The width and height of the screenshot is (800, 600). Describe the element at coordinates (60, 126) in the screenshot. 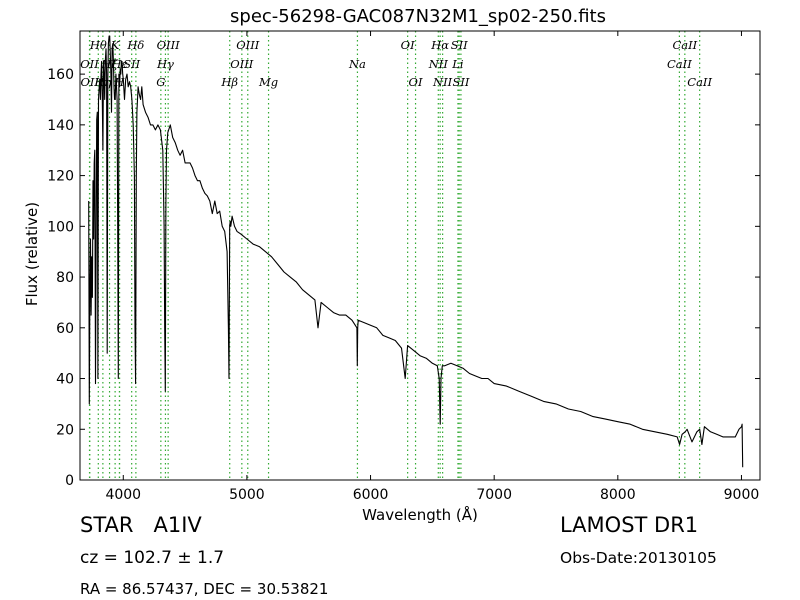

I see `y-tick-label: 140` at that location.